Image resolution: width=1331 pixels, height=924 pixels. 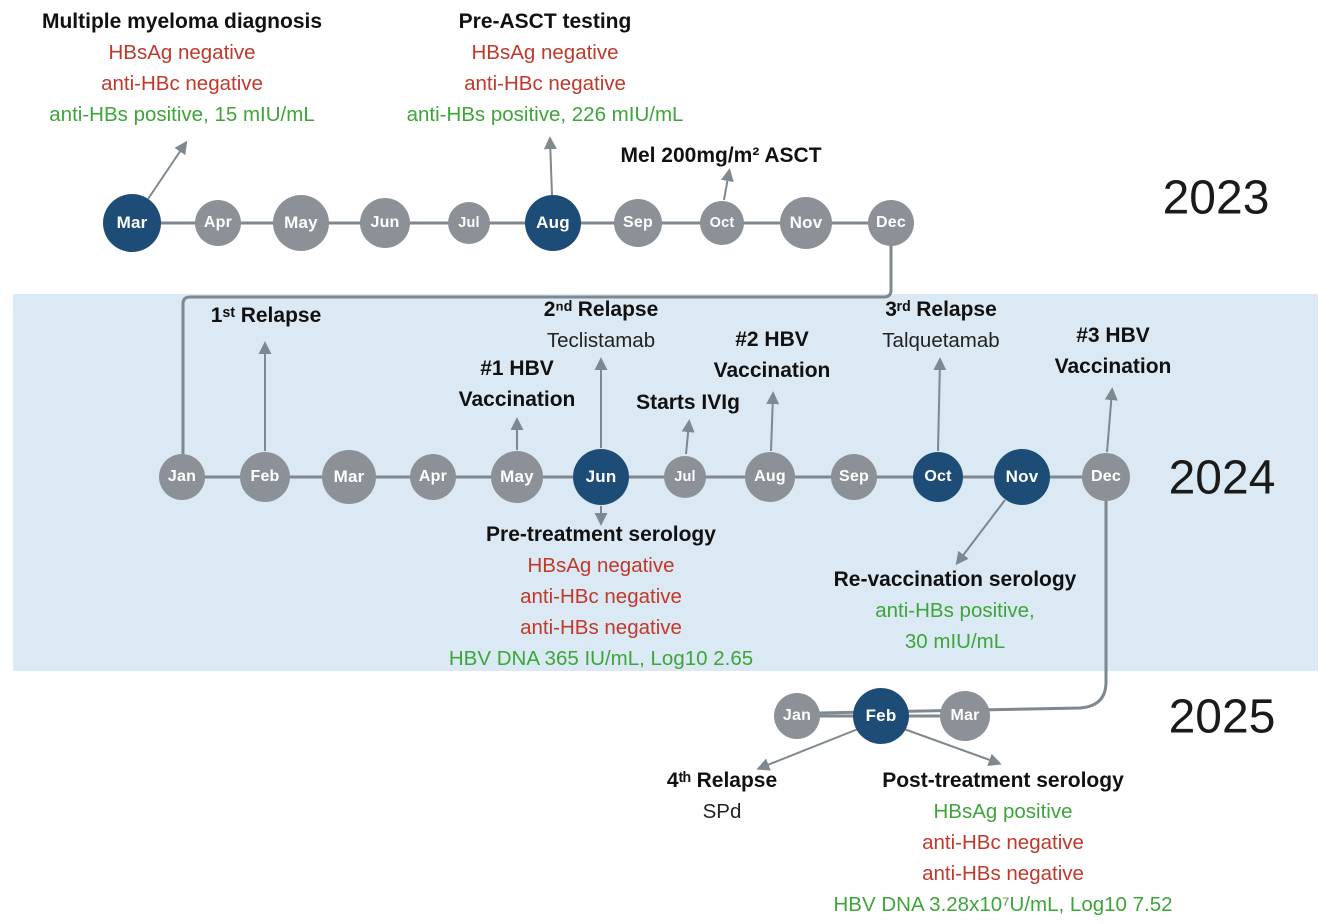 I want to click on annotation-ivig: Starts IVIg, so click(x=688, y=402).